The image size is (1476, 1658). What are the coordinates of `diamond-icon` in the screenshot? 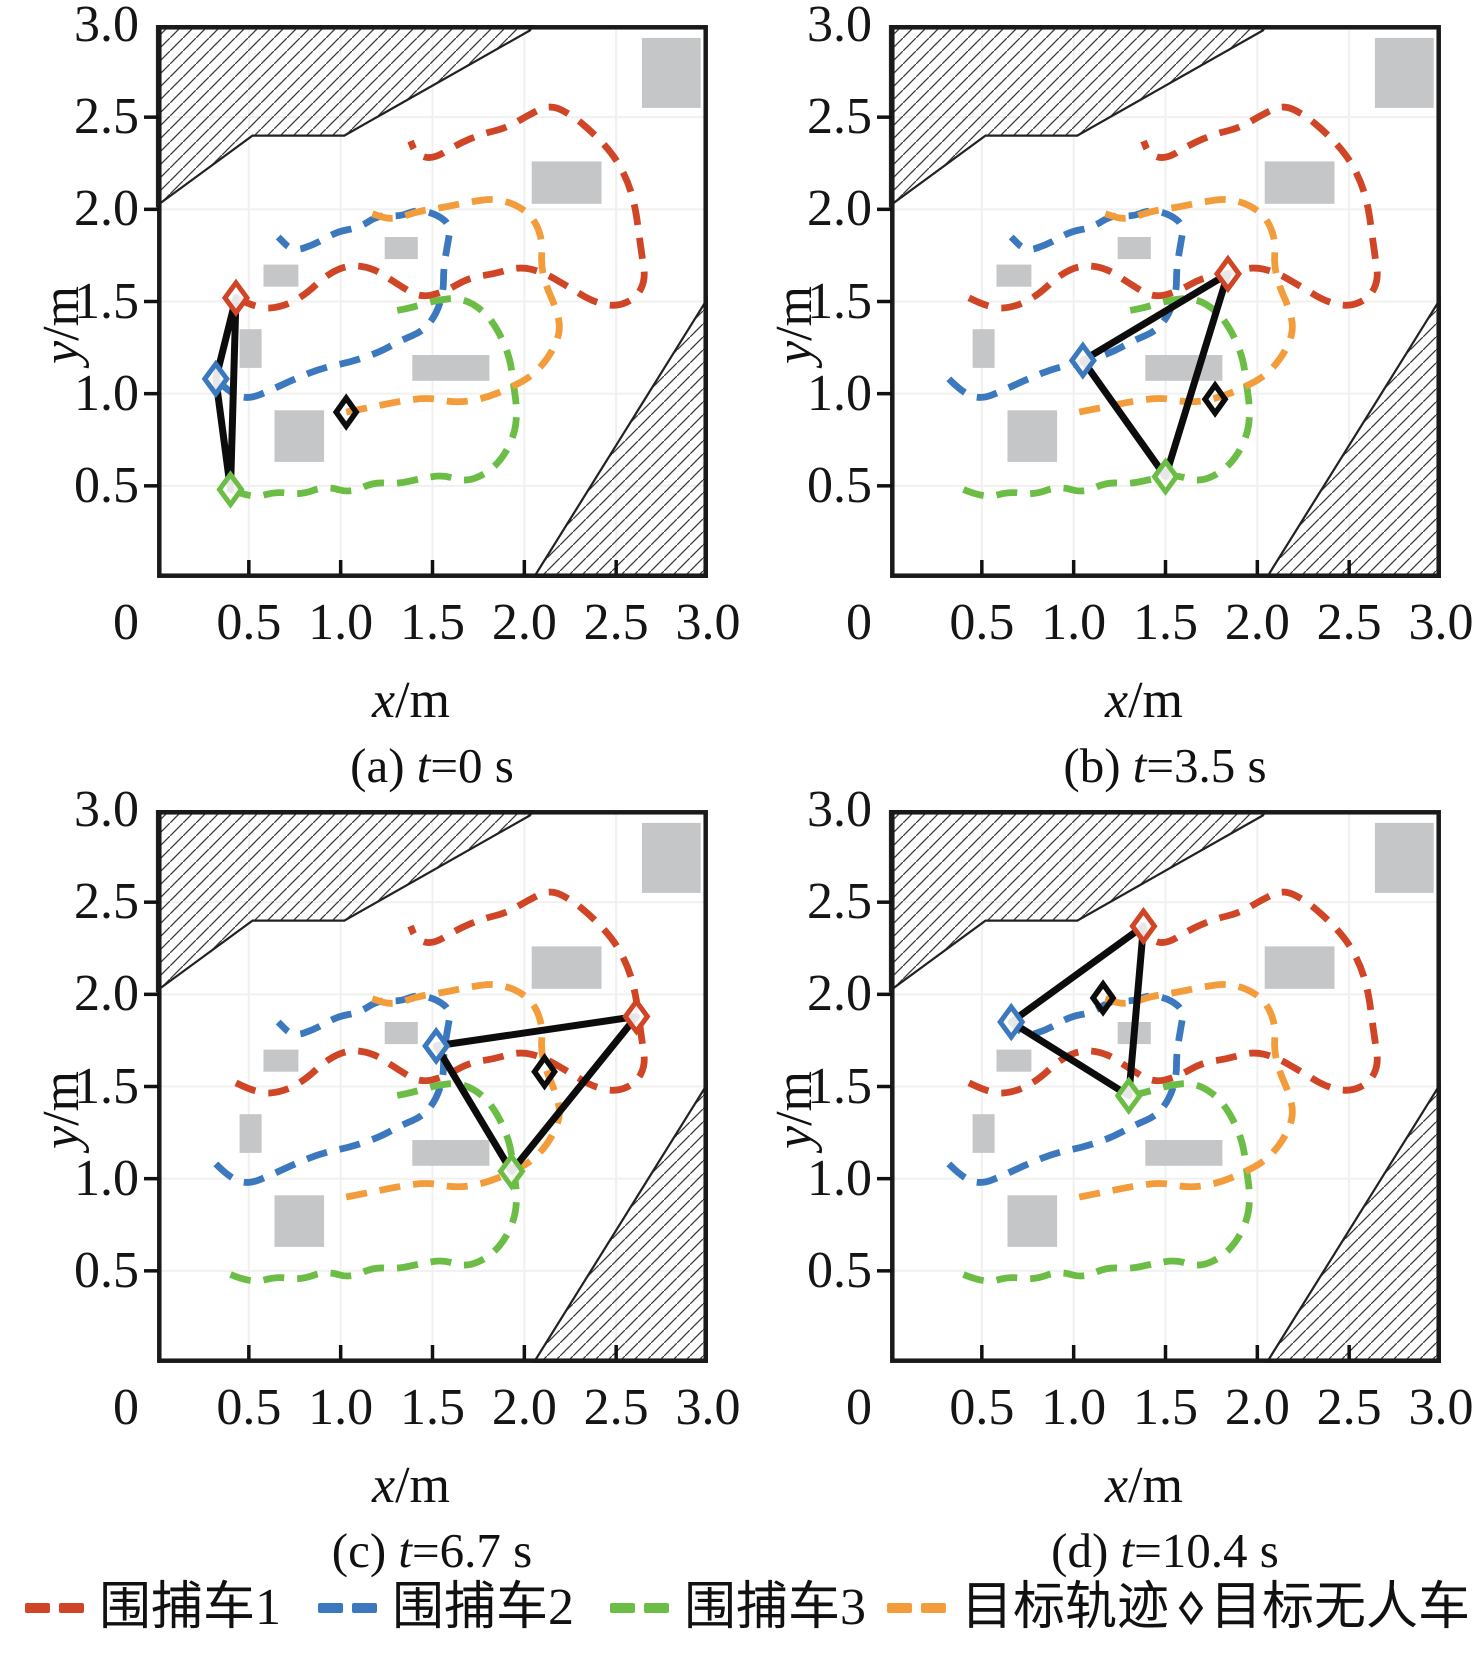 It's located at (1191, 1608).